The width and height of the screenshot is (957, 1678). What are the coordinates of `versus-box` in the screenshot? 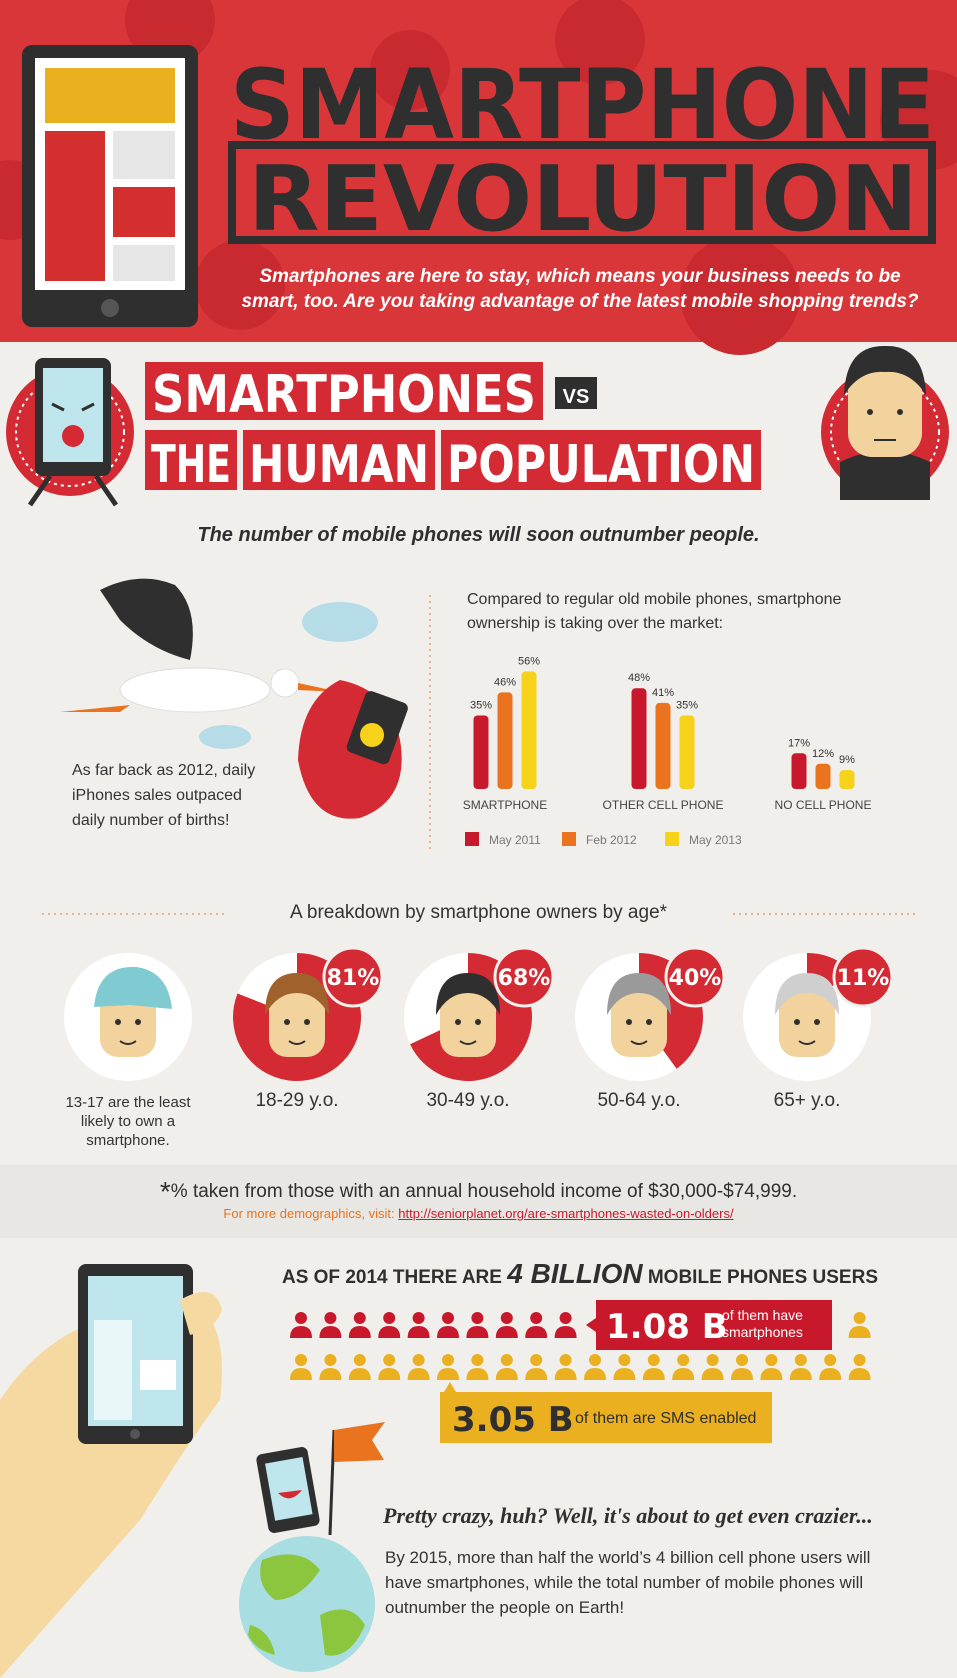 It's located at (344, 391).